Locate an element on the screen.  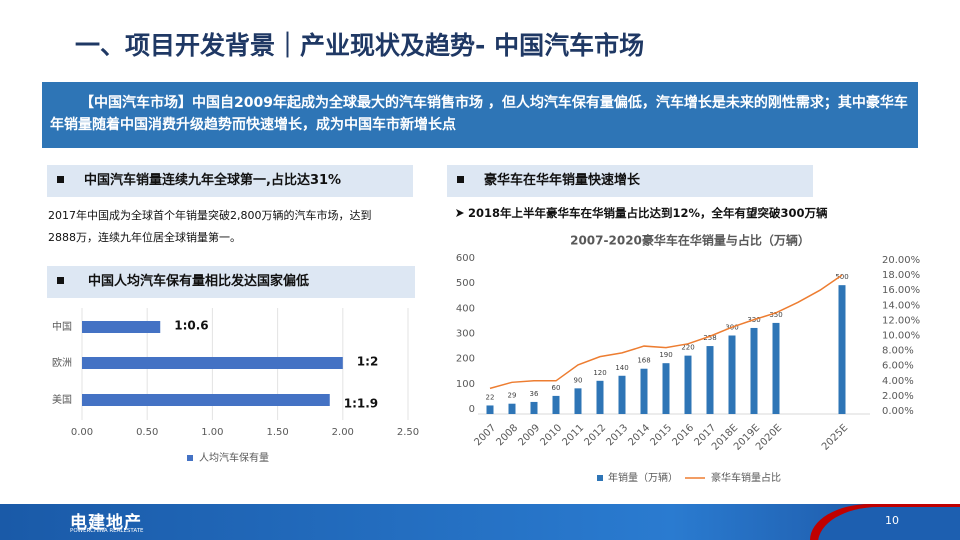
x-tick-label: 0.50 is located at coordinates (147, 432).